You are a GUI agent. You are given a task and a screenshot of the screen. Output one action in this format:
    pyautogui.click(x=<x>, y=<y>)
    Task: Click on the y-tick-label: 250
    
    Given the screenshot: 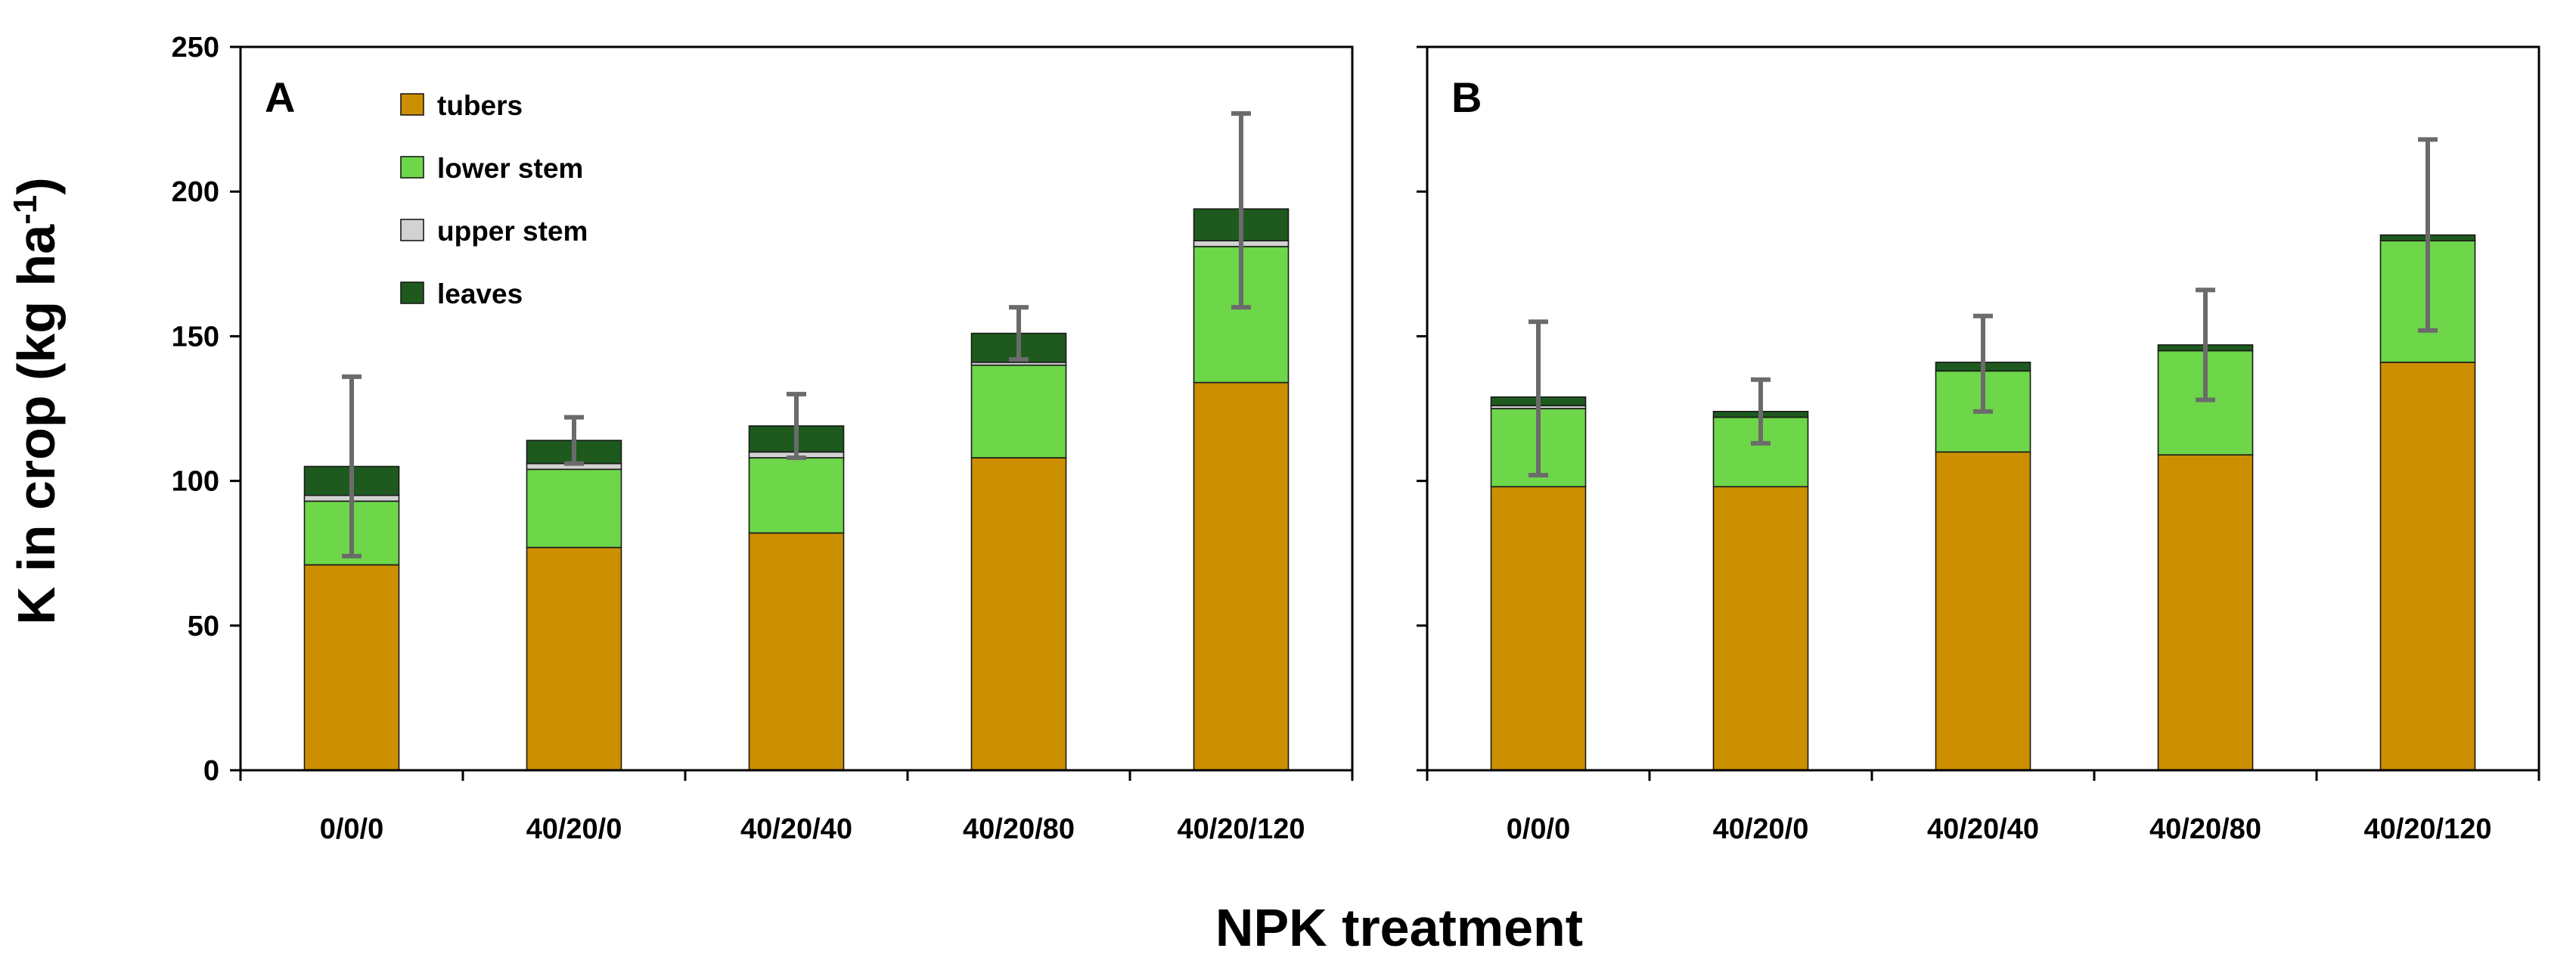 What is the action you would take?
    pyautogui.click(x=195, y=48)
    